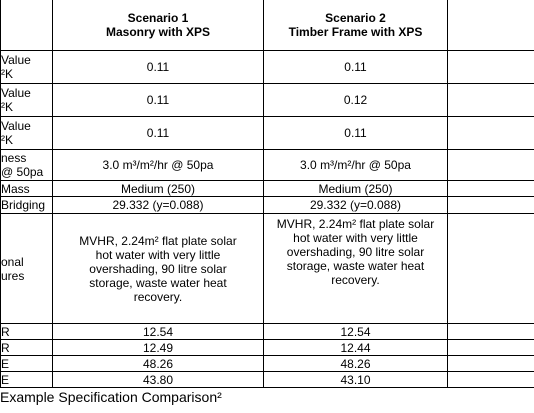  I want to click on table-cell: 12.44, so click(355, 347).